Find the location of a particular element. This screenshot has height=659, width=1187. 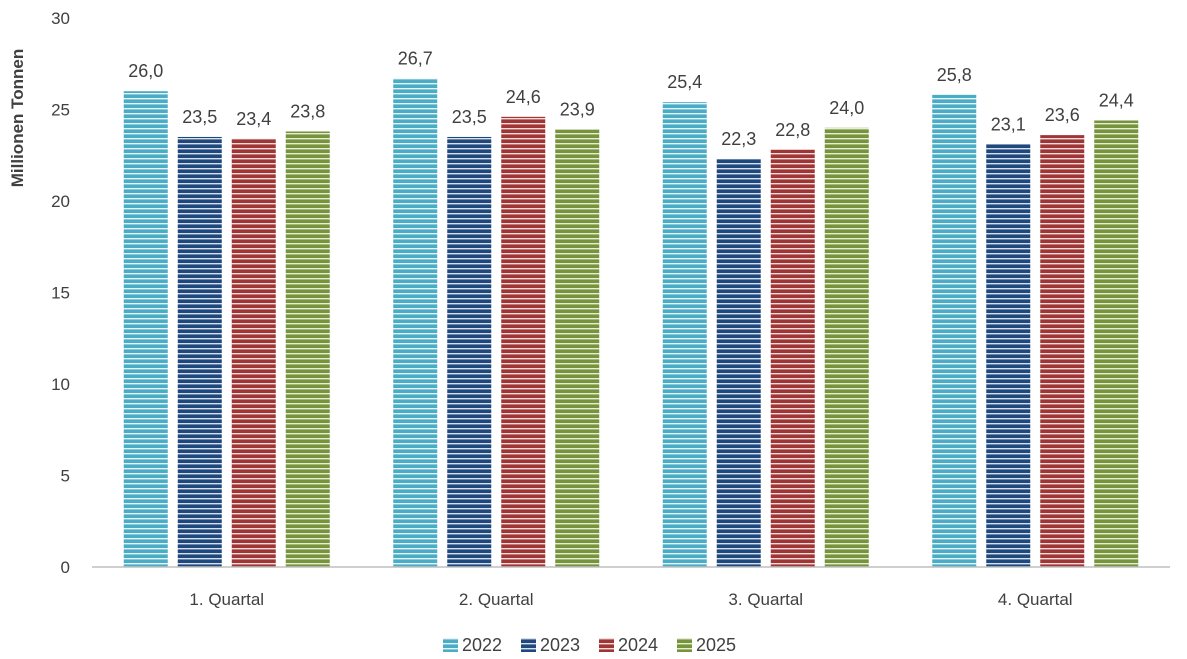

data-label: 23,1 is located at coordinates (1008, 124).